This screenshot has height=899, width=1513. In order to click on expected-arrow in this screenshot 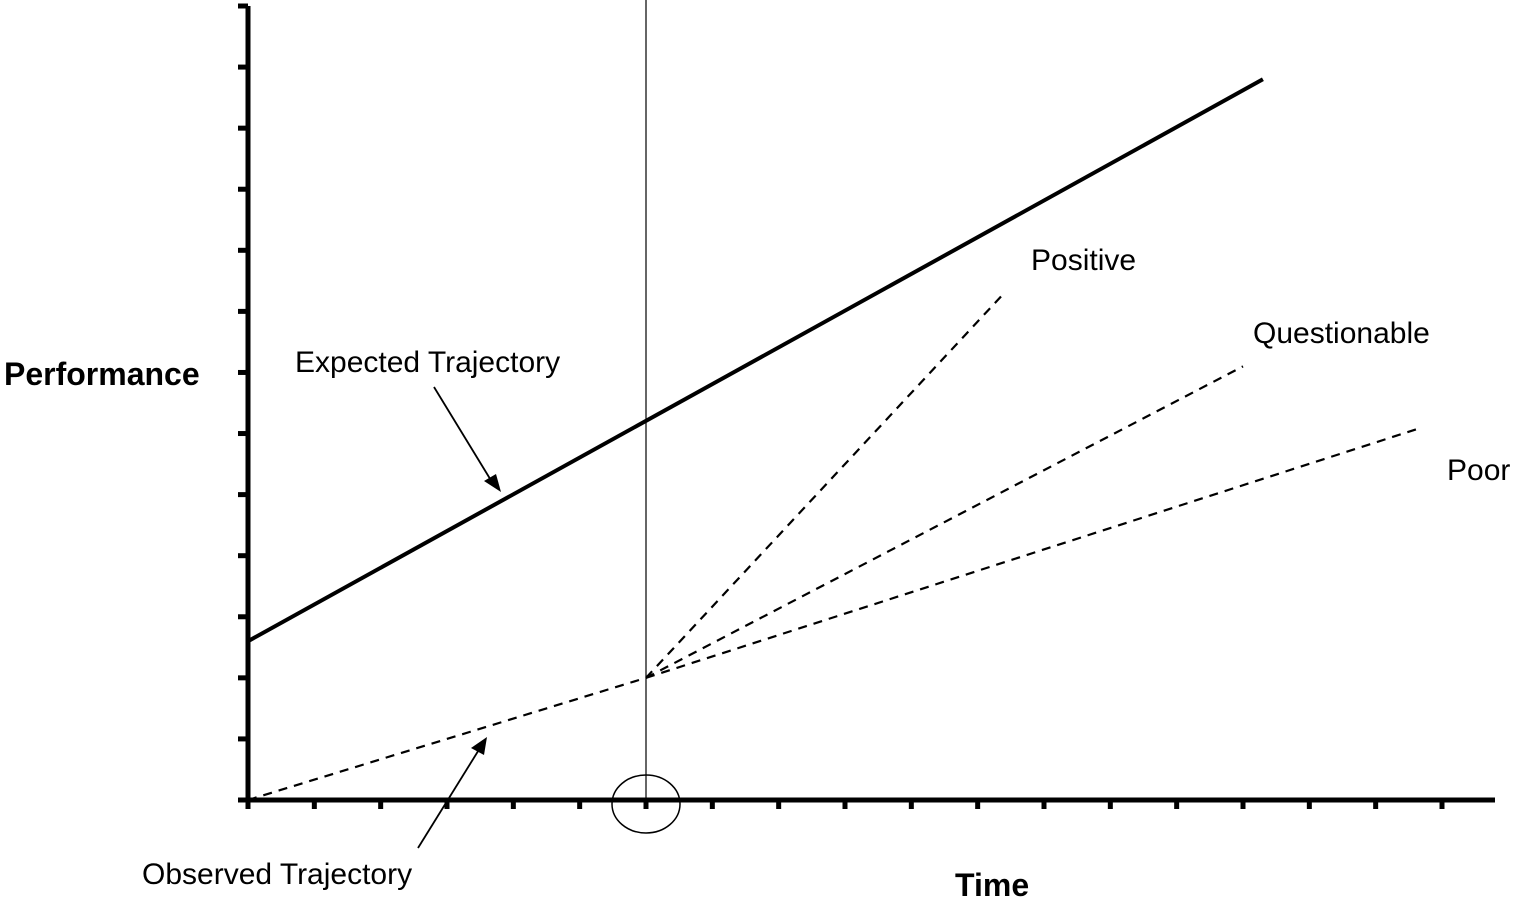, I will do `click(463, 434)`.